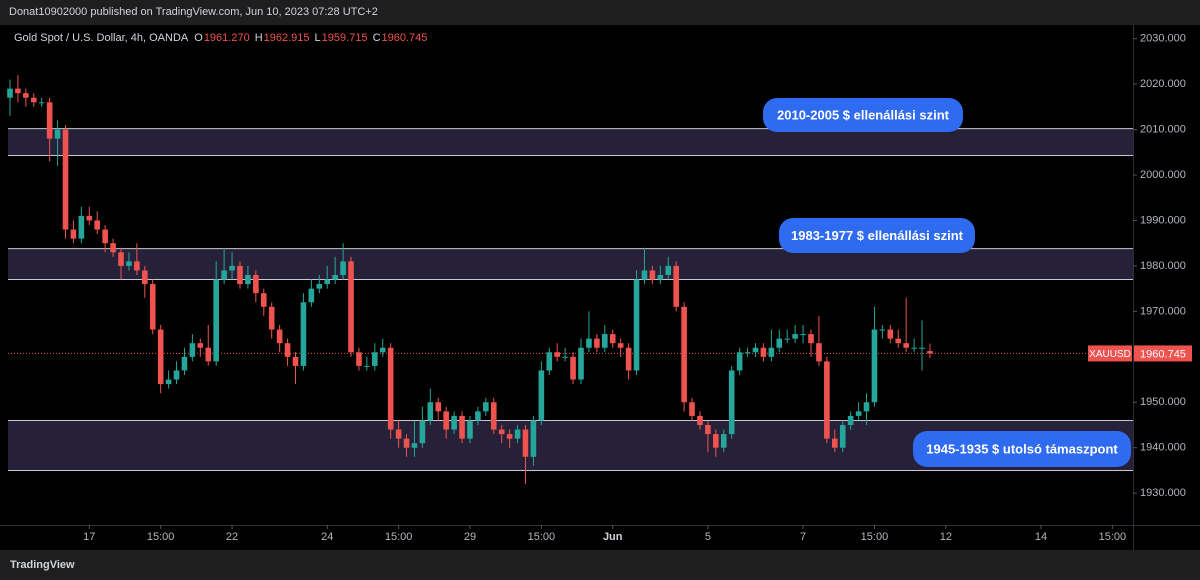 This screenshot has height=580, width=1200. I want to click on y-tick-label: 2010.000, so click(1163, 129).